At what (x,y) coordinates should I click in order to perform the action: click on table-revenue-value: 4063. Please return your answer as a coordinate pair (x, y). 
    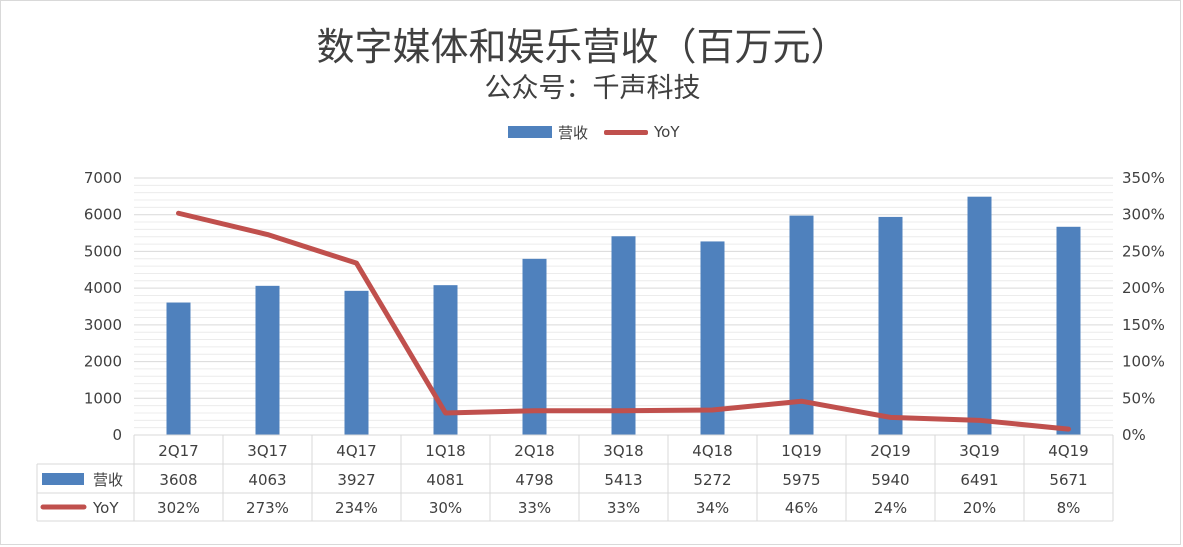
    Looking at the image, I should click on (267, 480).